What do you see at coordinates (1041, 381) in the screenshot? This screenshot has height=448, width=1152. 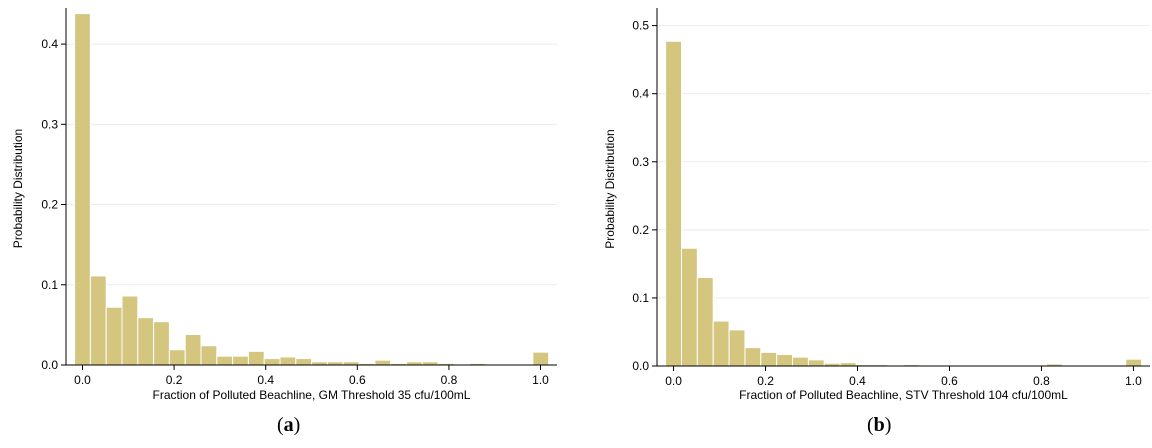 I see `panel-b-chart-x-tick-label: 0.8` at bounding box center [1041, 381].